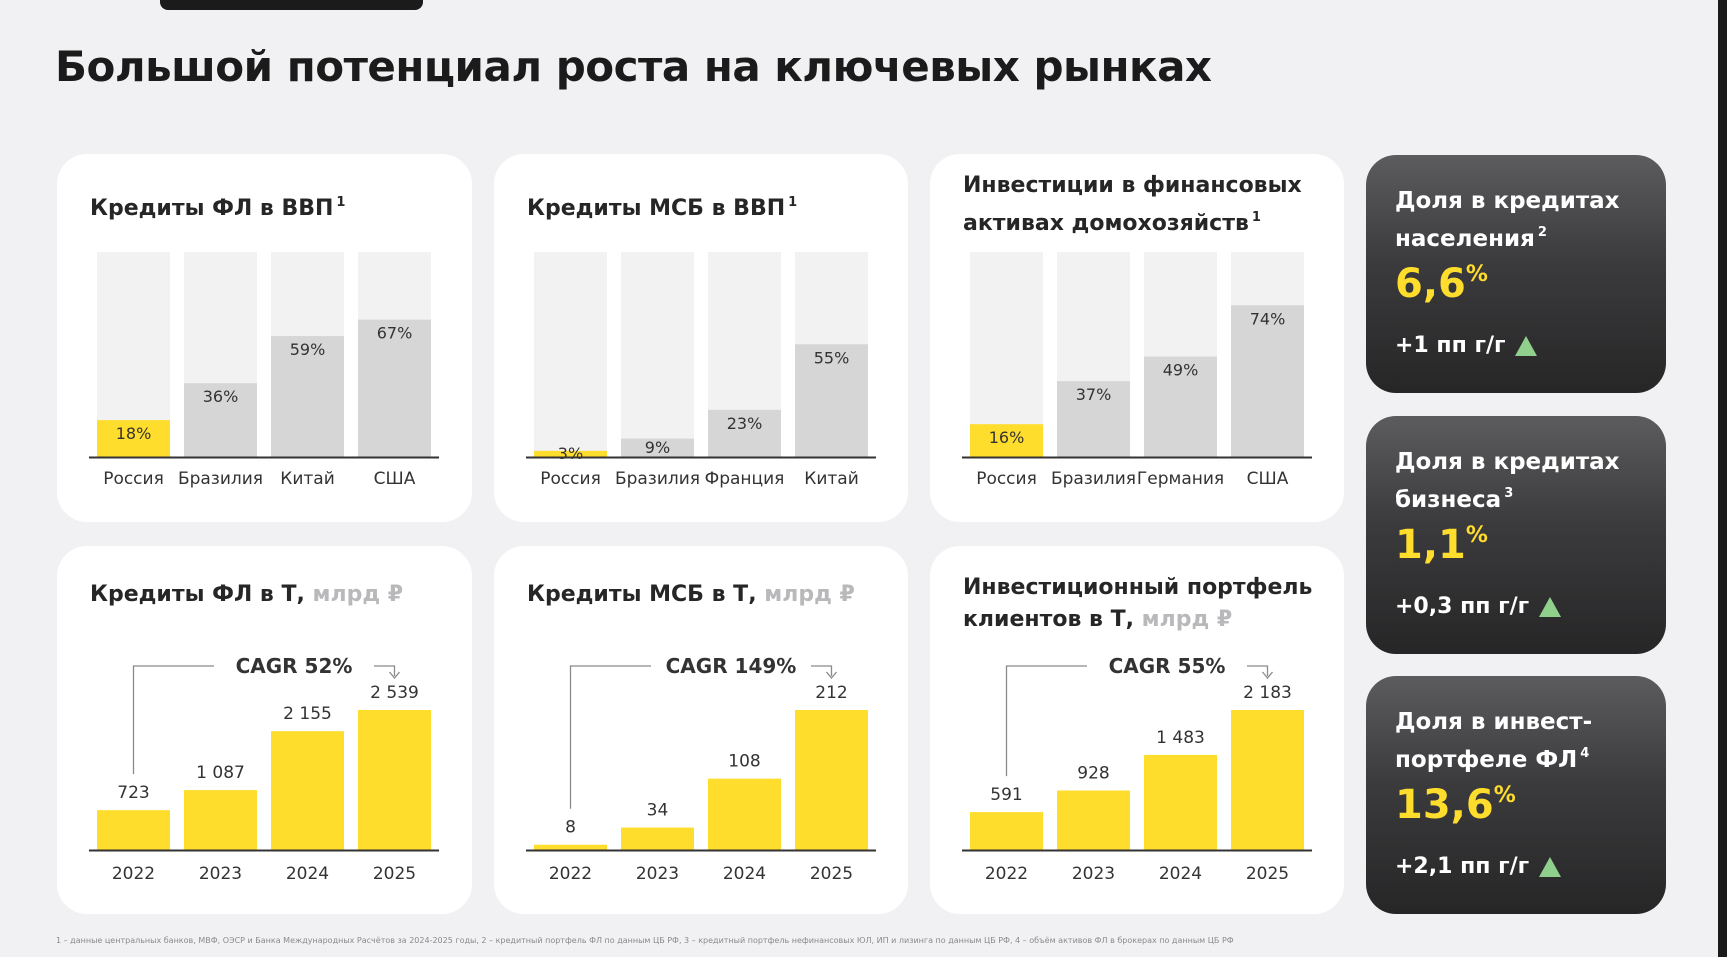  I want to click on top-tab-decoration, so click(291, 5).